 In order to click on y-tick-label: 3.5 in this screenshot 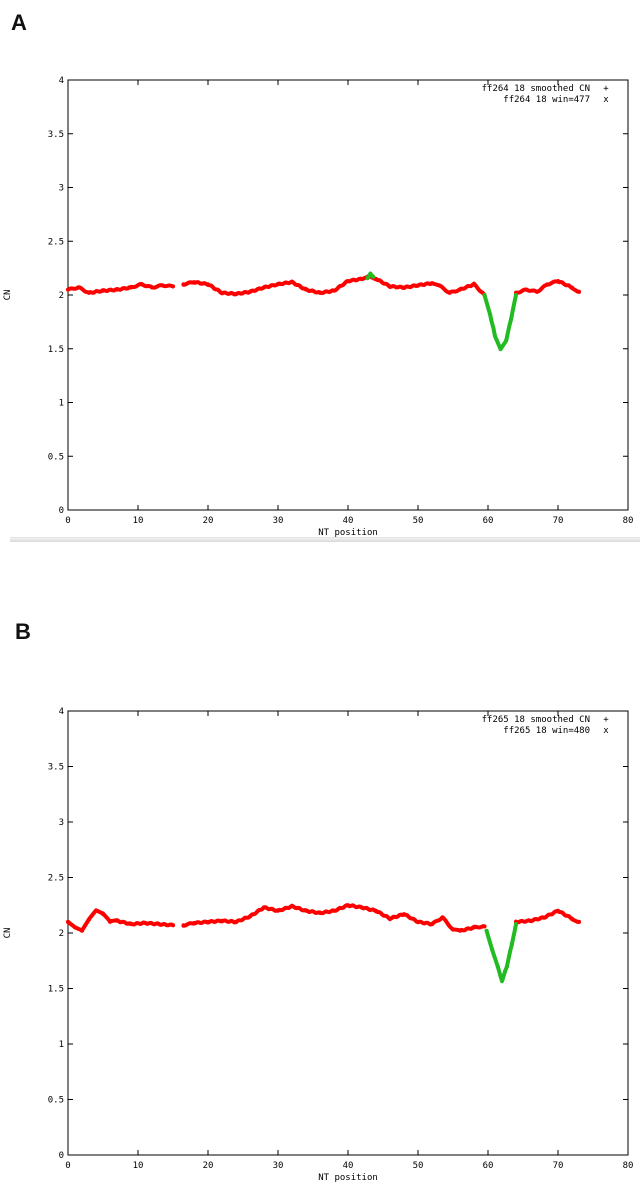, I will do `click(56, 768)`.